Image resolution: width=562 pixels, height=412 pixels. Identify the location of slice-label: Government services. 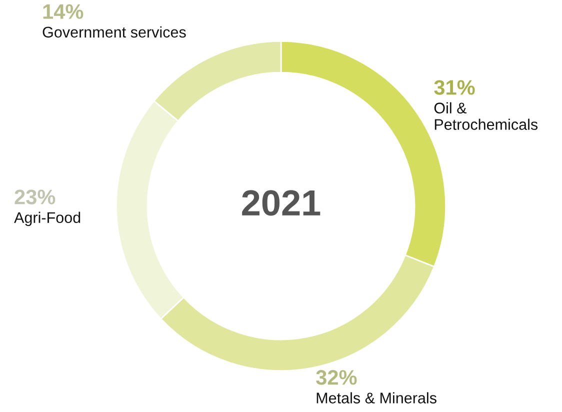
(114, 32).